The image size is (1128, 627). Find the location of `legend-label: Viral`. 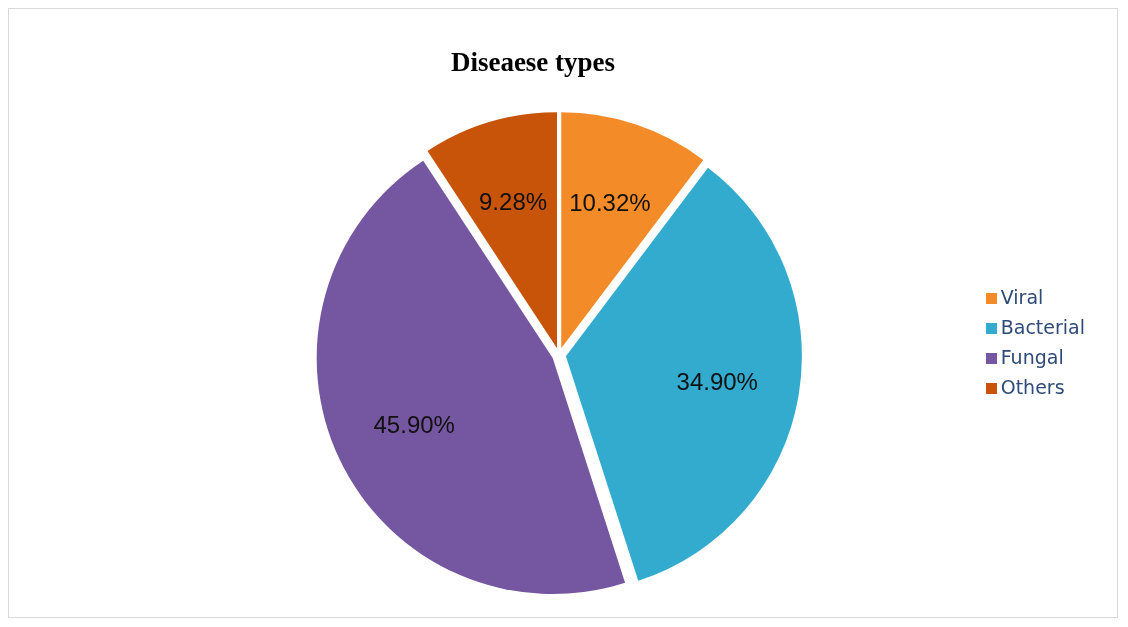

legend-label: Viral is located at coordinates (1022, 297).